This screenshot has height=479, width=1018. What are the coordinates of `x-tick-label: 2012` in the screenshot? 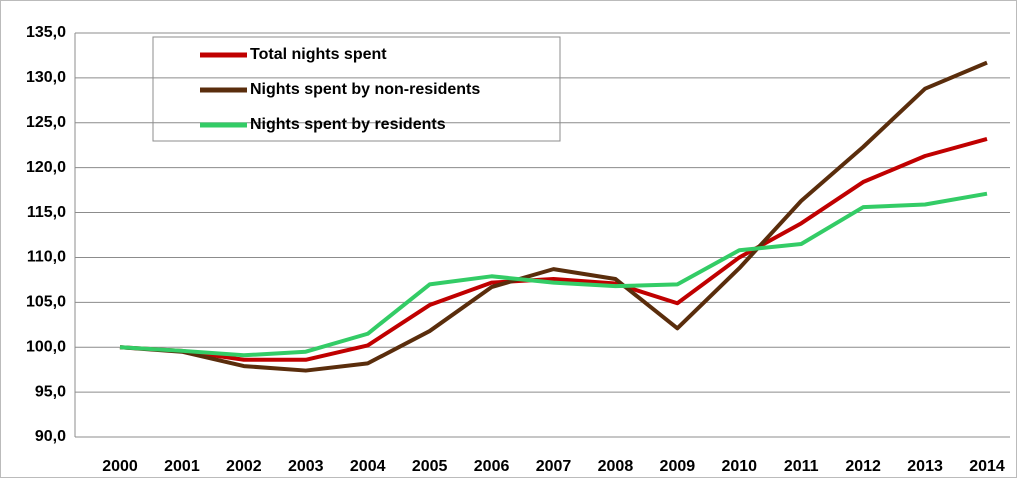 It's located at (863, 466).